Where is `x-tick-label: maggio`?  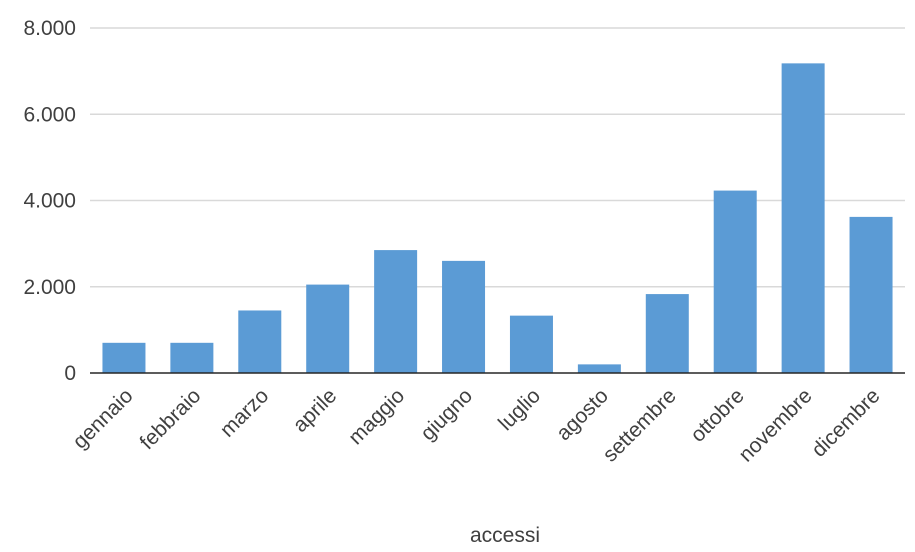 x-tick-label: maggio is located at coordinates (376, 416).